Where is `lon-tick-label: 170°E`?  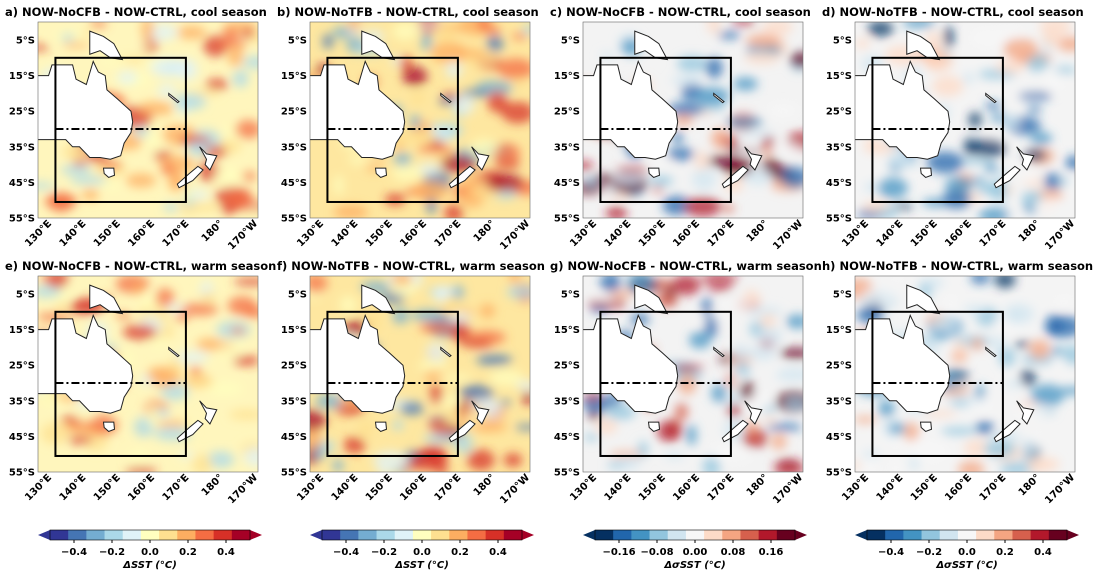
lon-tick-label: 170°E is located at coordinates (448, 487).